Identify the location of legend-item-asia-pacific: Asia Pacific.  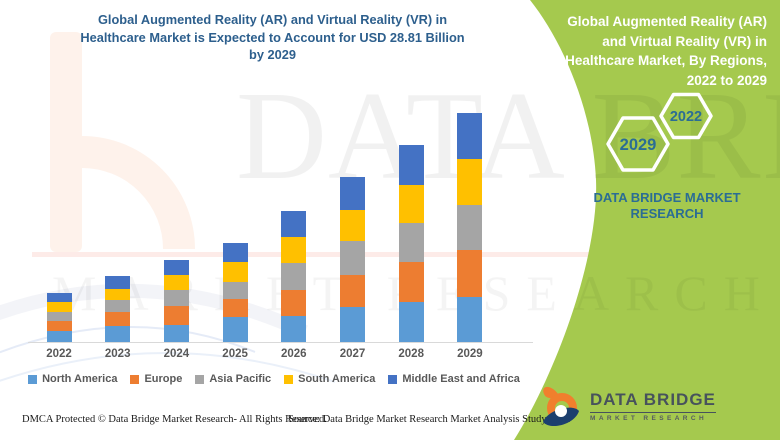
(233, 379).